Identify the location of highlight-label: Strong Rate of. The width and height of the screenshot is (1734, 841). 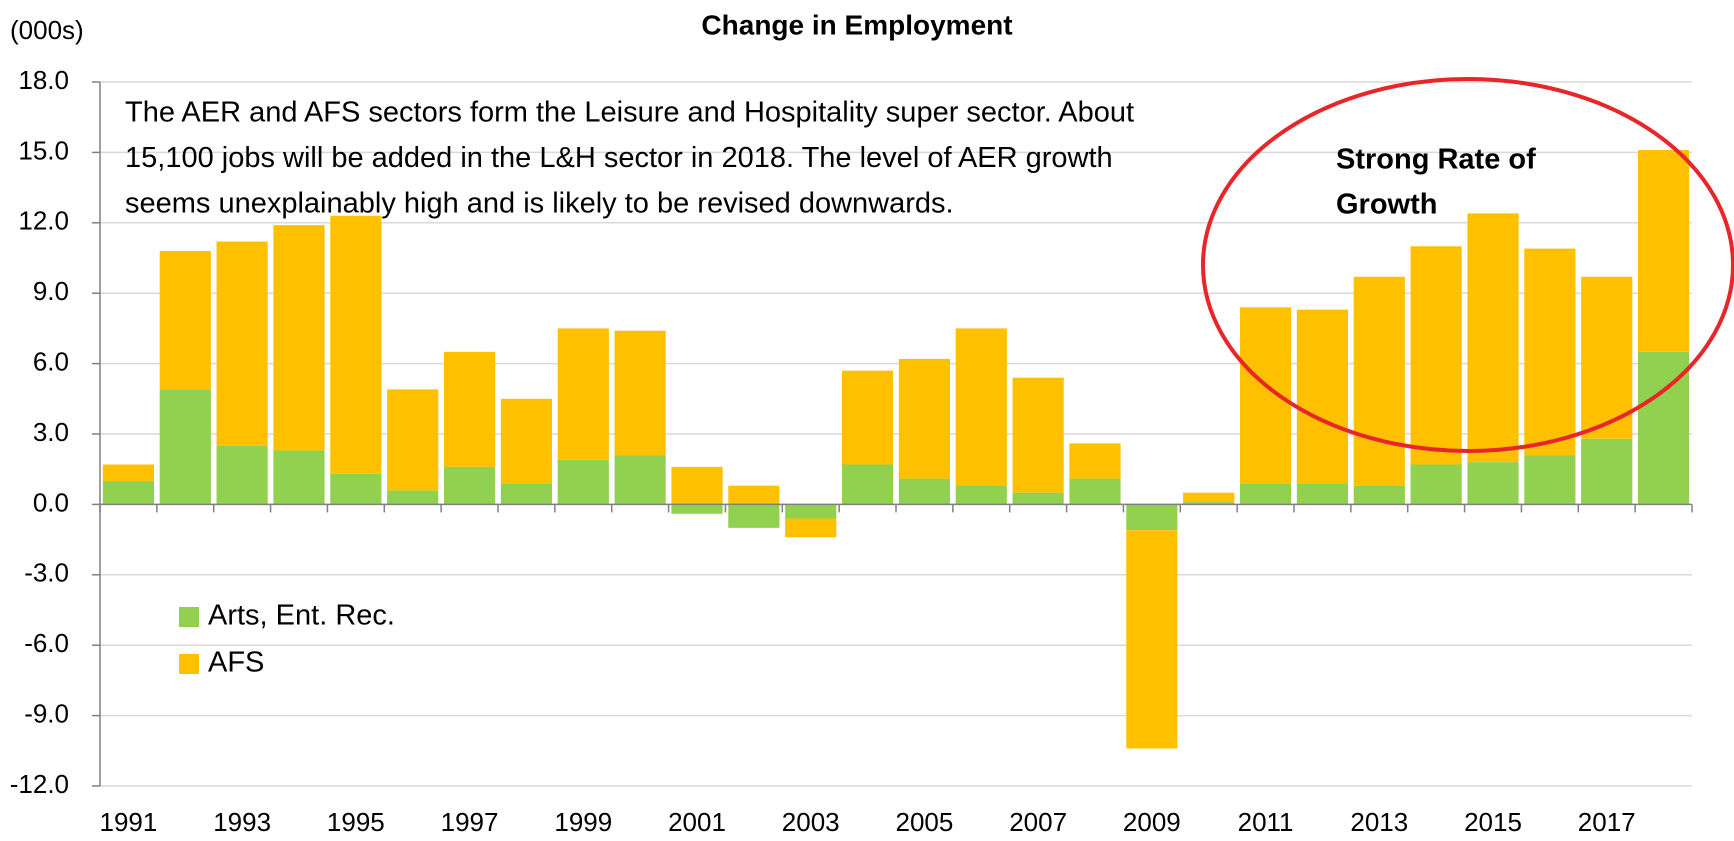
(1436, 160).